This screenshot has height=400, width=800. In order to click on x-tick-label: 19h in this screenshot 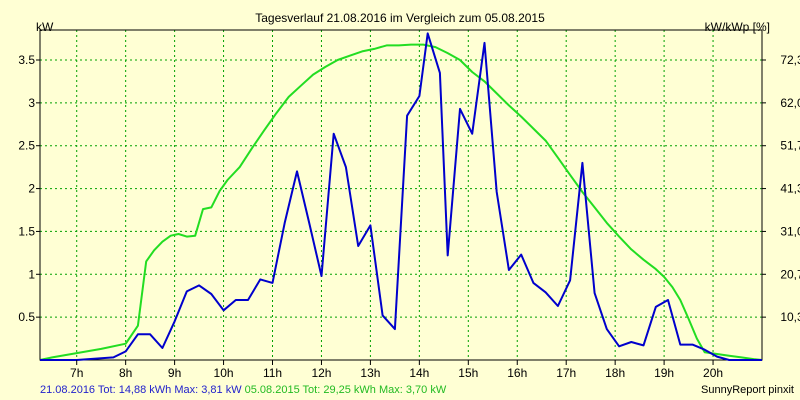, I will do `click(664, 373)`.